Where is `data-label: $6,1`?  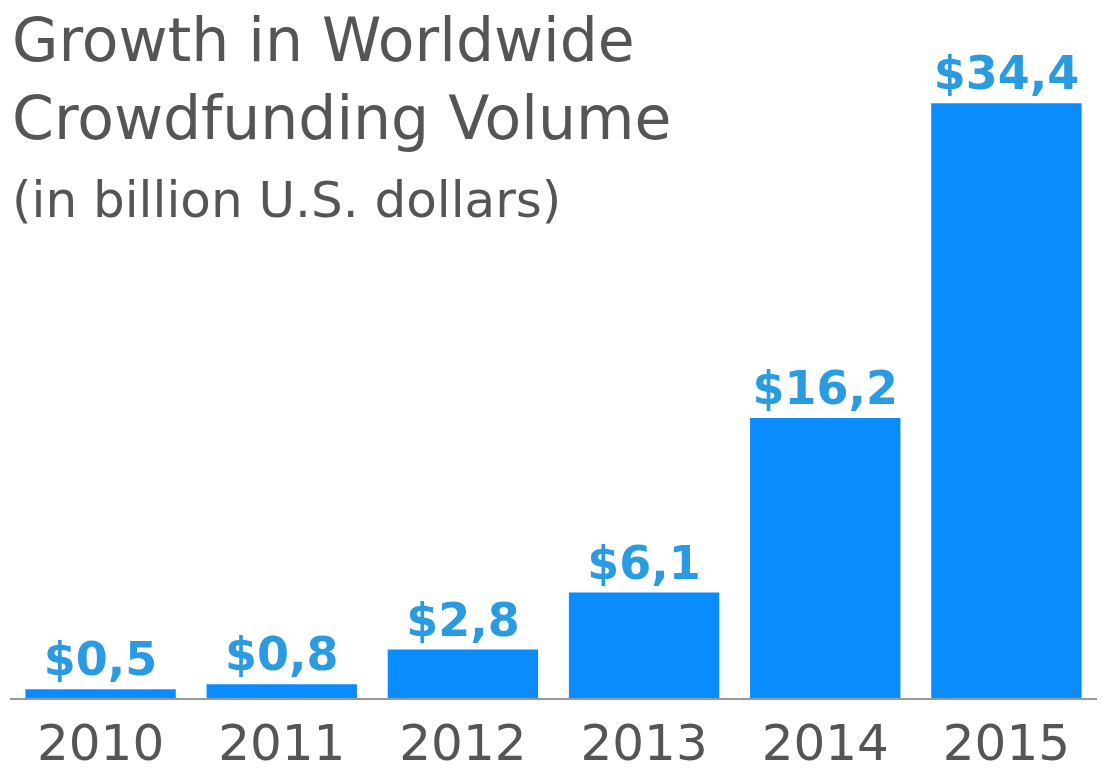 data-label: $6,1 is located at coordinates (644, 562).